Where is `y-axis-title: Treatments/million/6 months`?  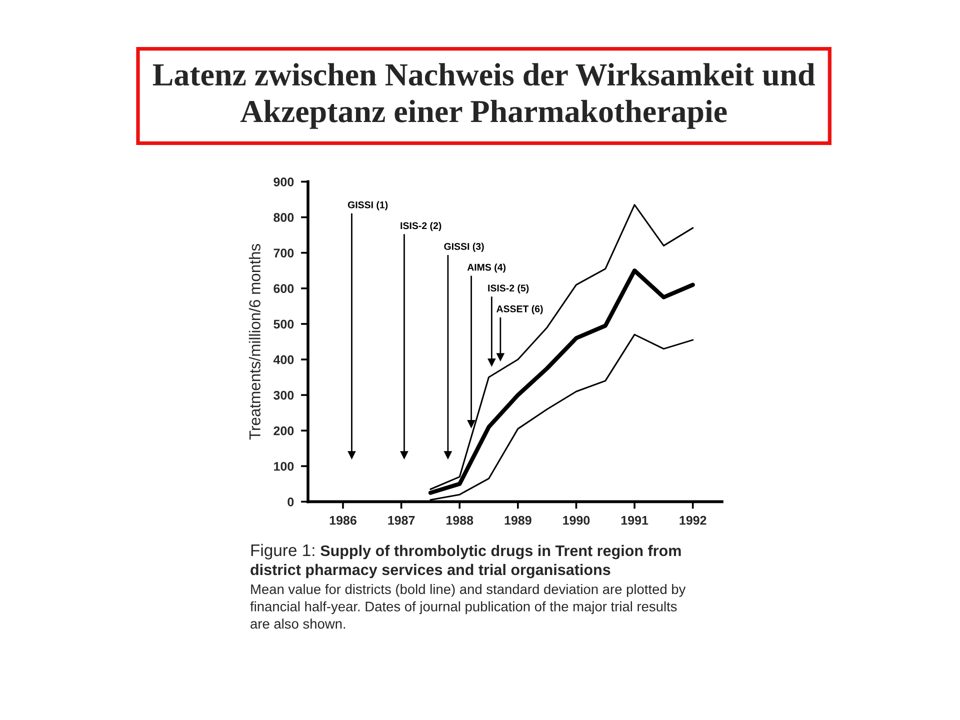
y-axis-title: Treatments/million/6 months is located at coordinates (254, 342).